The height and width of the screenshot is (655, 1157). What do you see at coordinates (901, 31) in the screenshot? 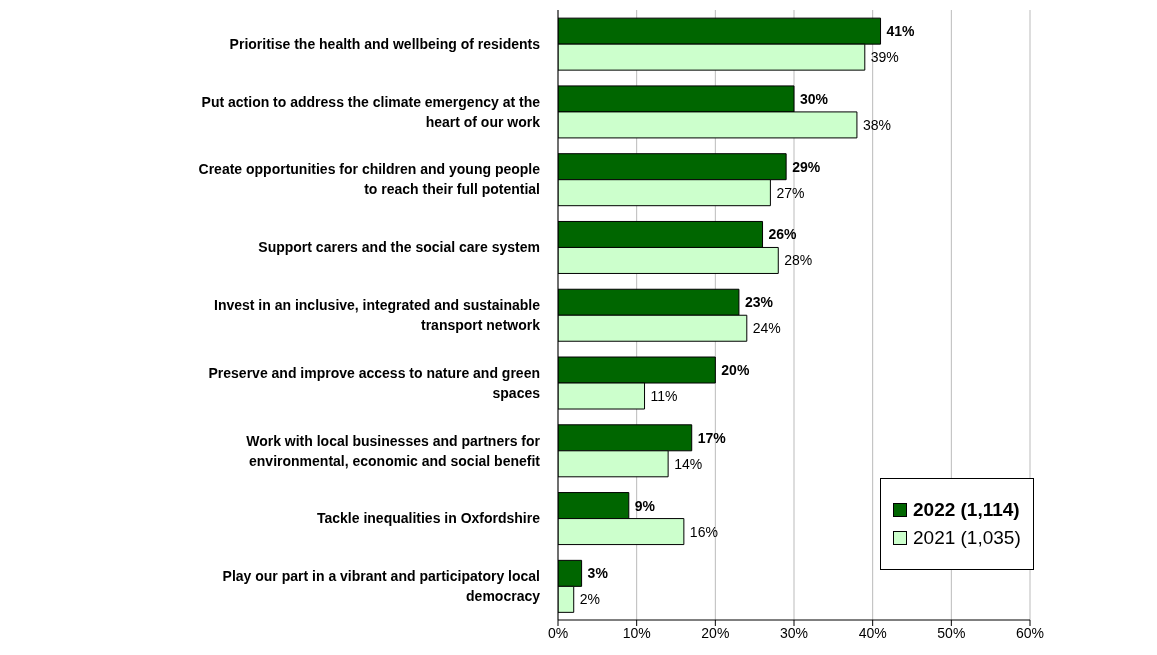
I see `data-label: 41%` at bounding box center [901, 31].